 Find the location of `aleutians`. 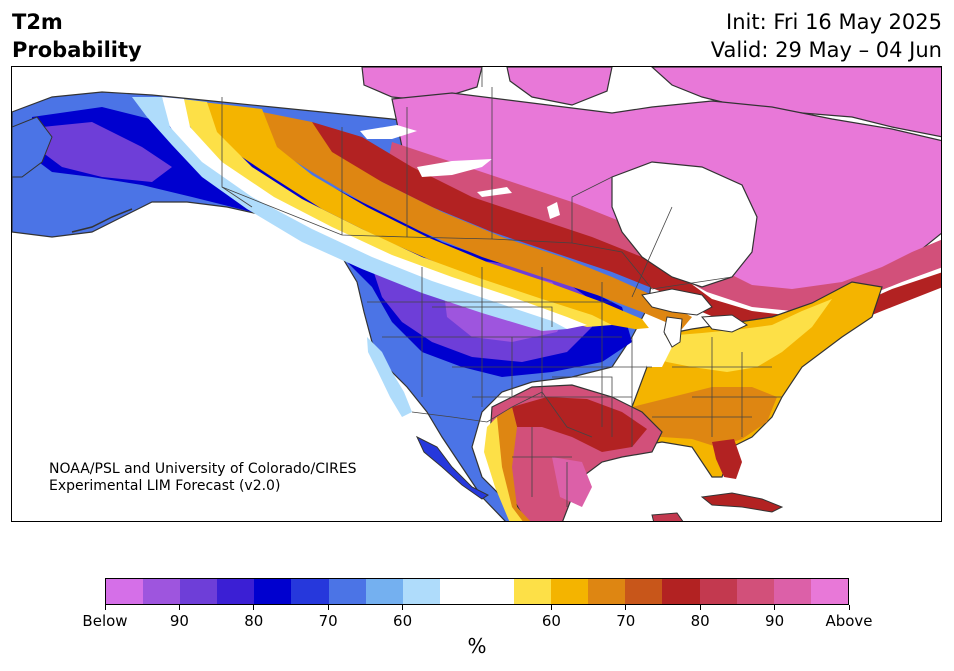

aleutians is located at coordinates (102, 220).